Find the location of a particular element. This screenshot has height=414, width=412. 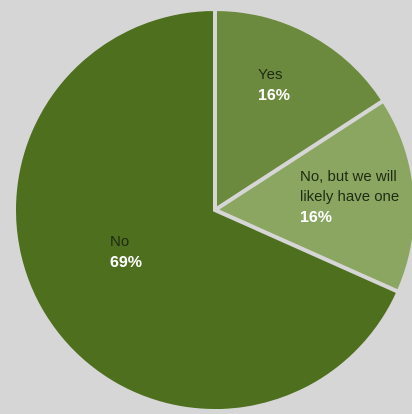

slice-label-text: No, but we will is located at coordinates (348, 176).